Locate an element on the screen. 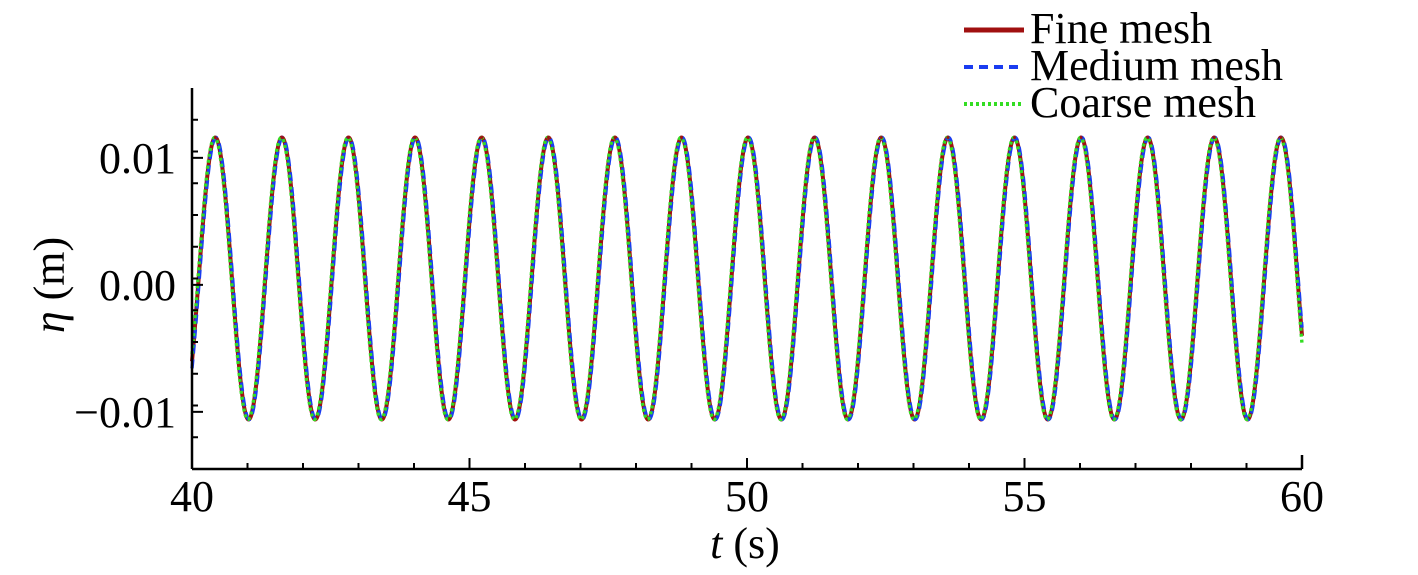 This screenshot has height=575, width=1418. y-axis-title: η (m) is located at coordinates (49, 285).